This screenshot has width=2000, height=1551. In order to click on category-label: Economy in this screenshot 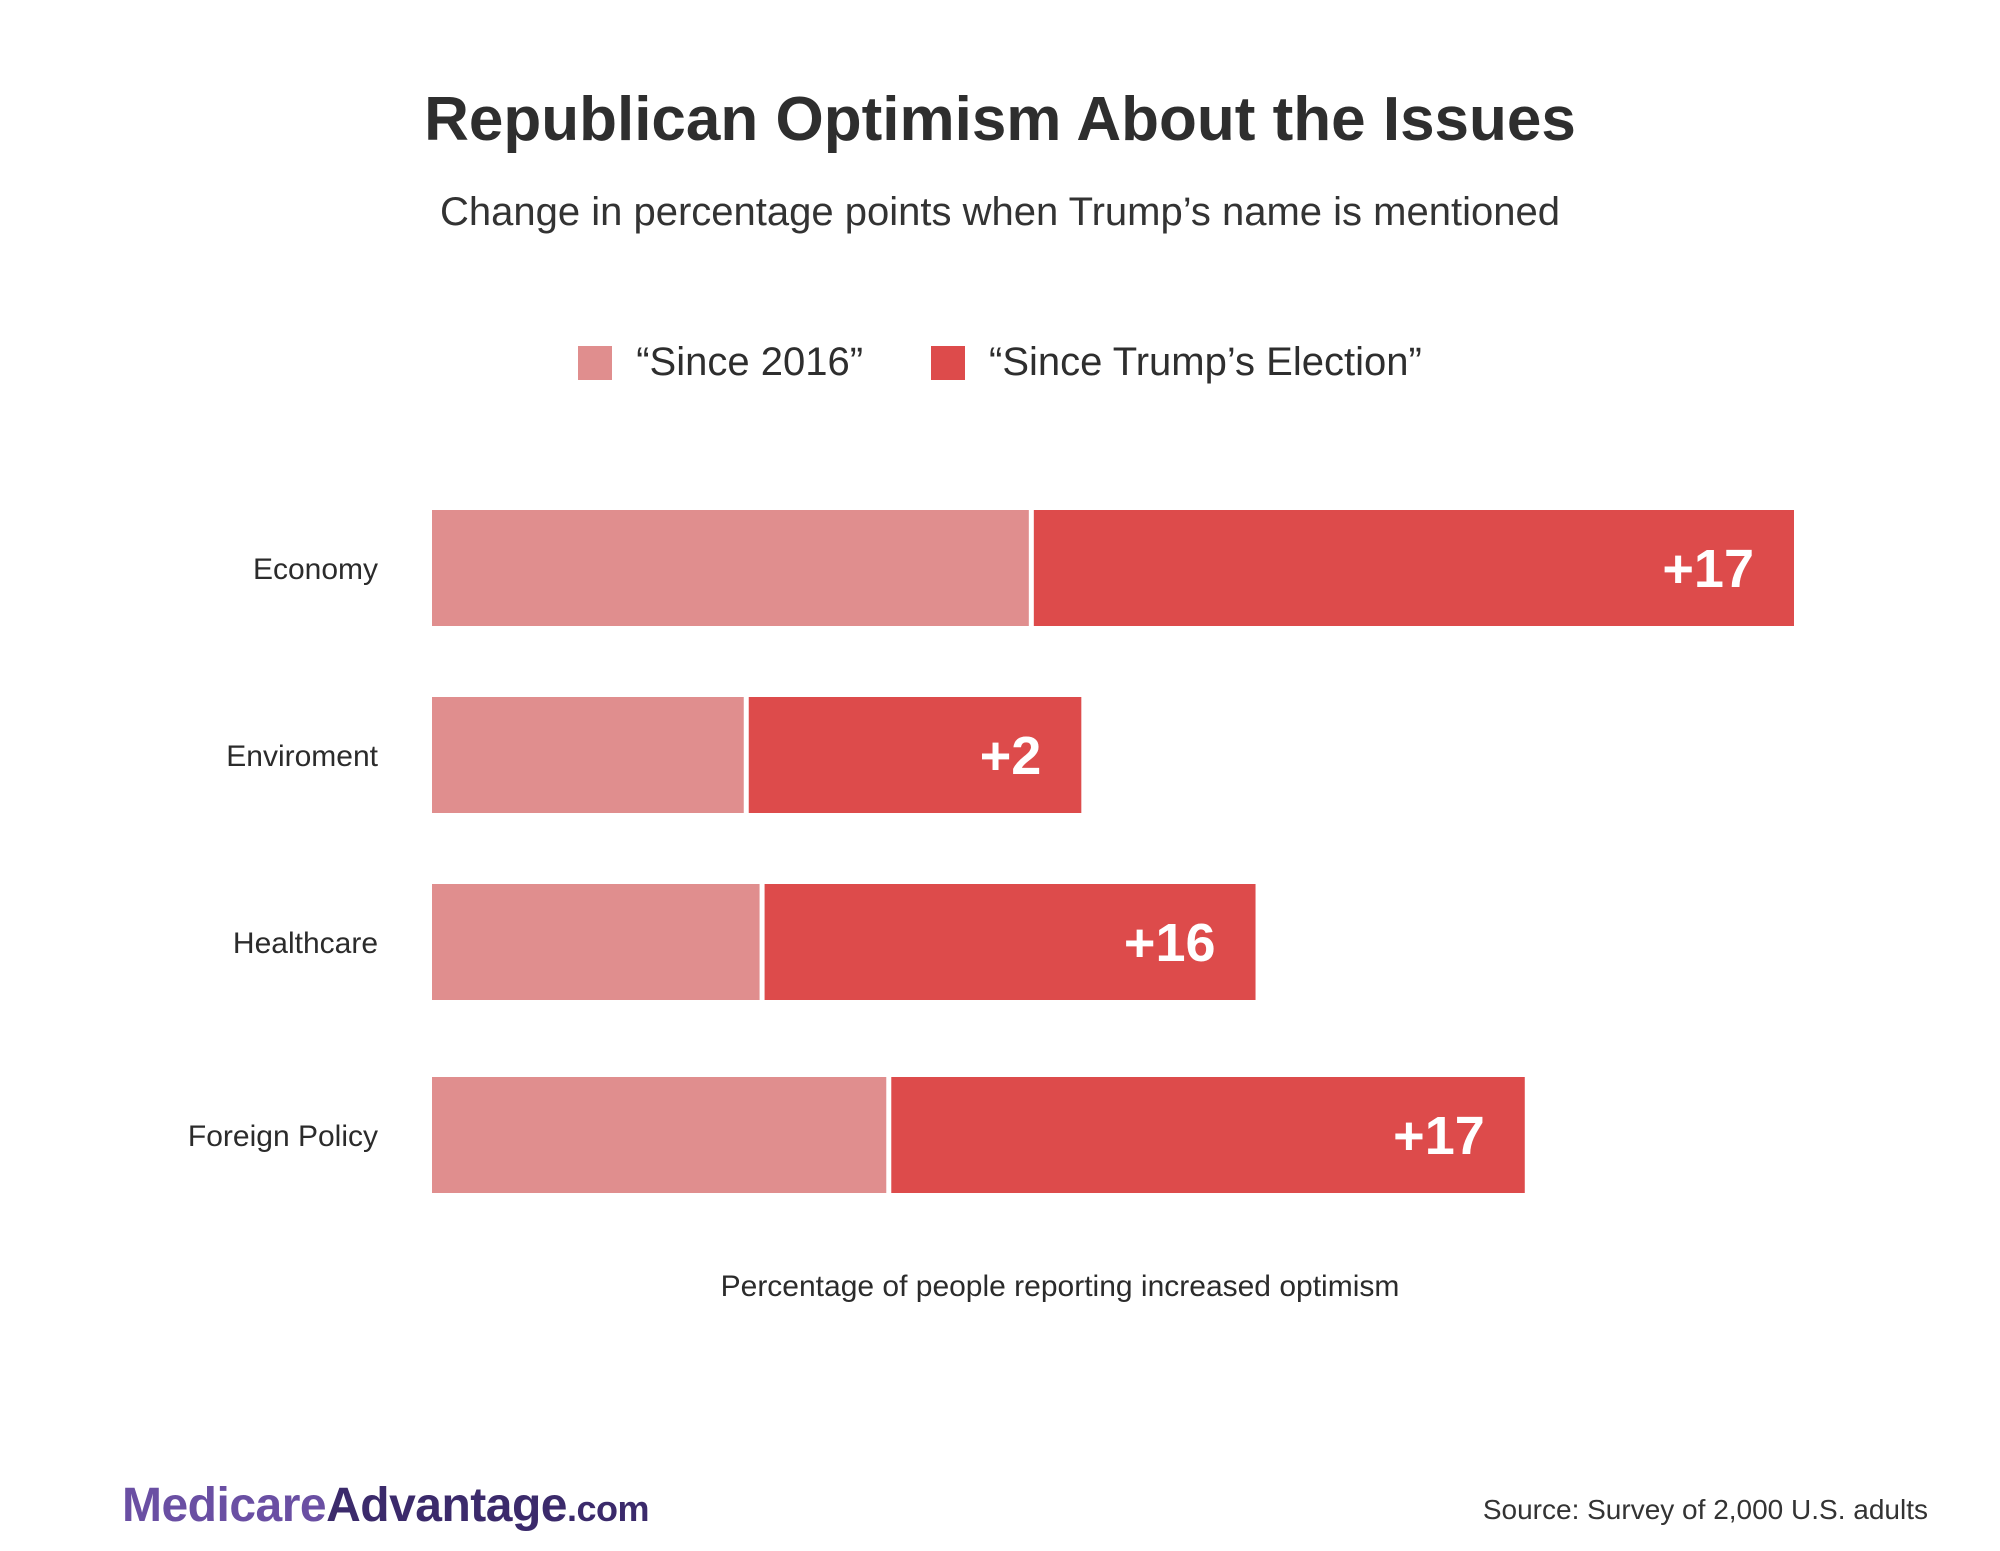, I will do `click(315, 569)`.